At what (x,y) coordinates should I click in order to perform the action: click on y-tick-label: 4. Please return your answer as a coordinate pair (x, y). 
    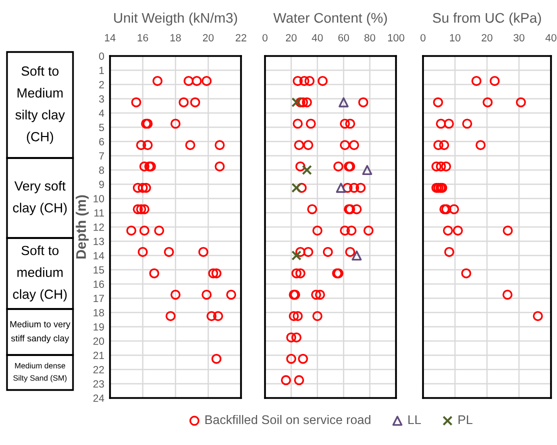
    Looking at the image, I should click on (101, 113).